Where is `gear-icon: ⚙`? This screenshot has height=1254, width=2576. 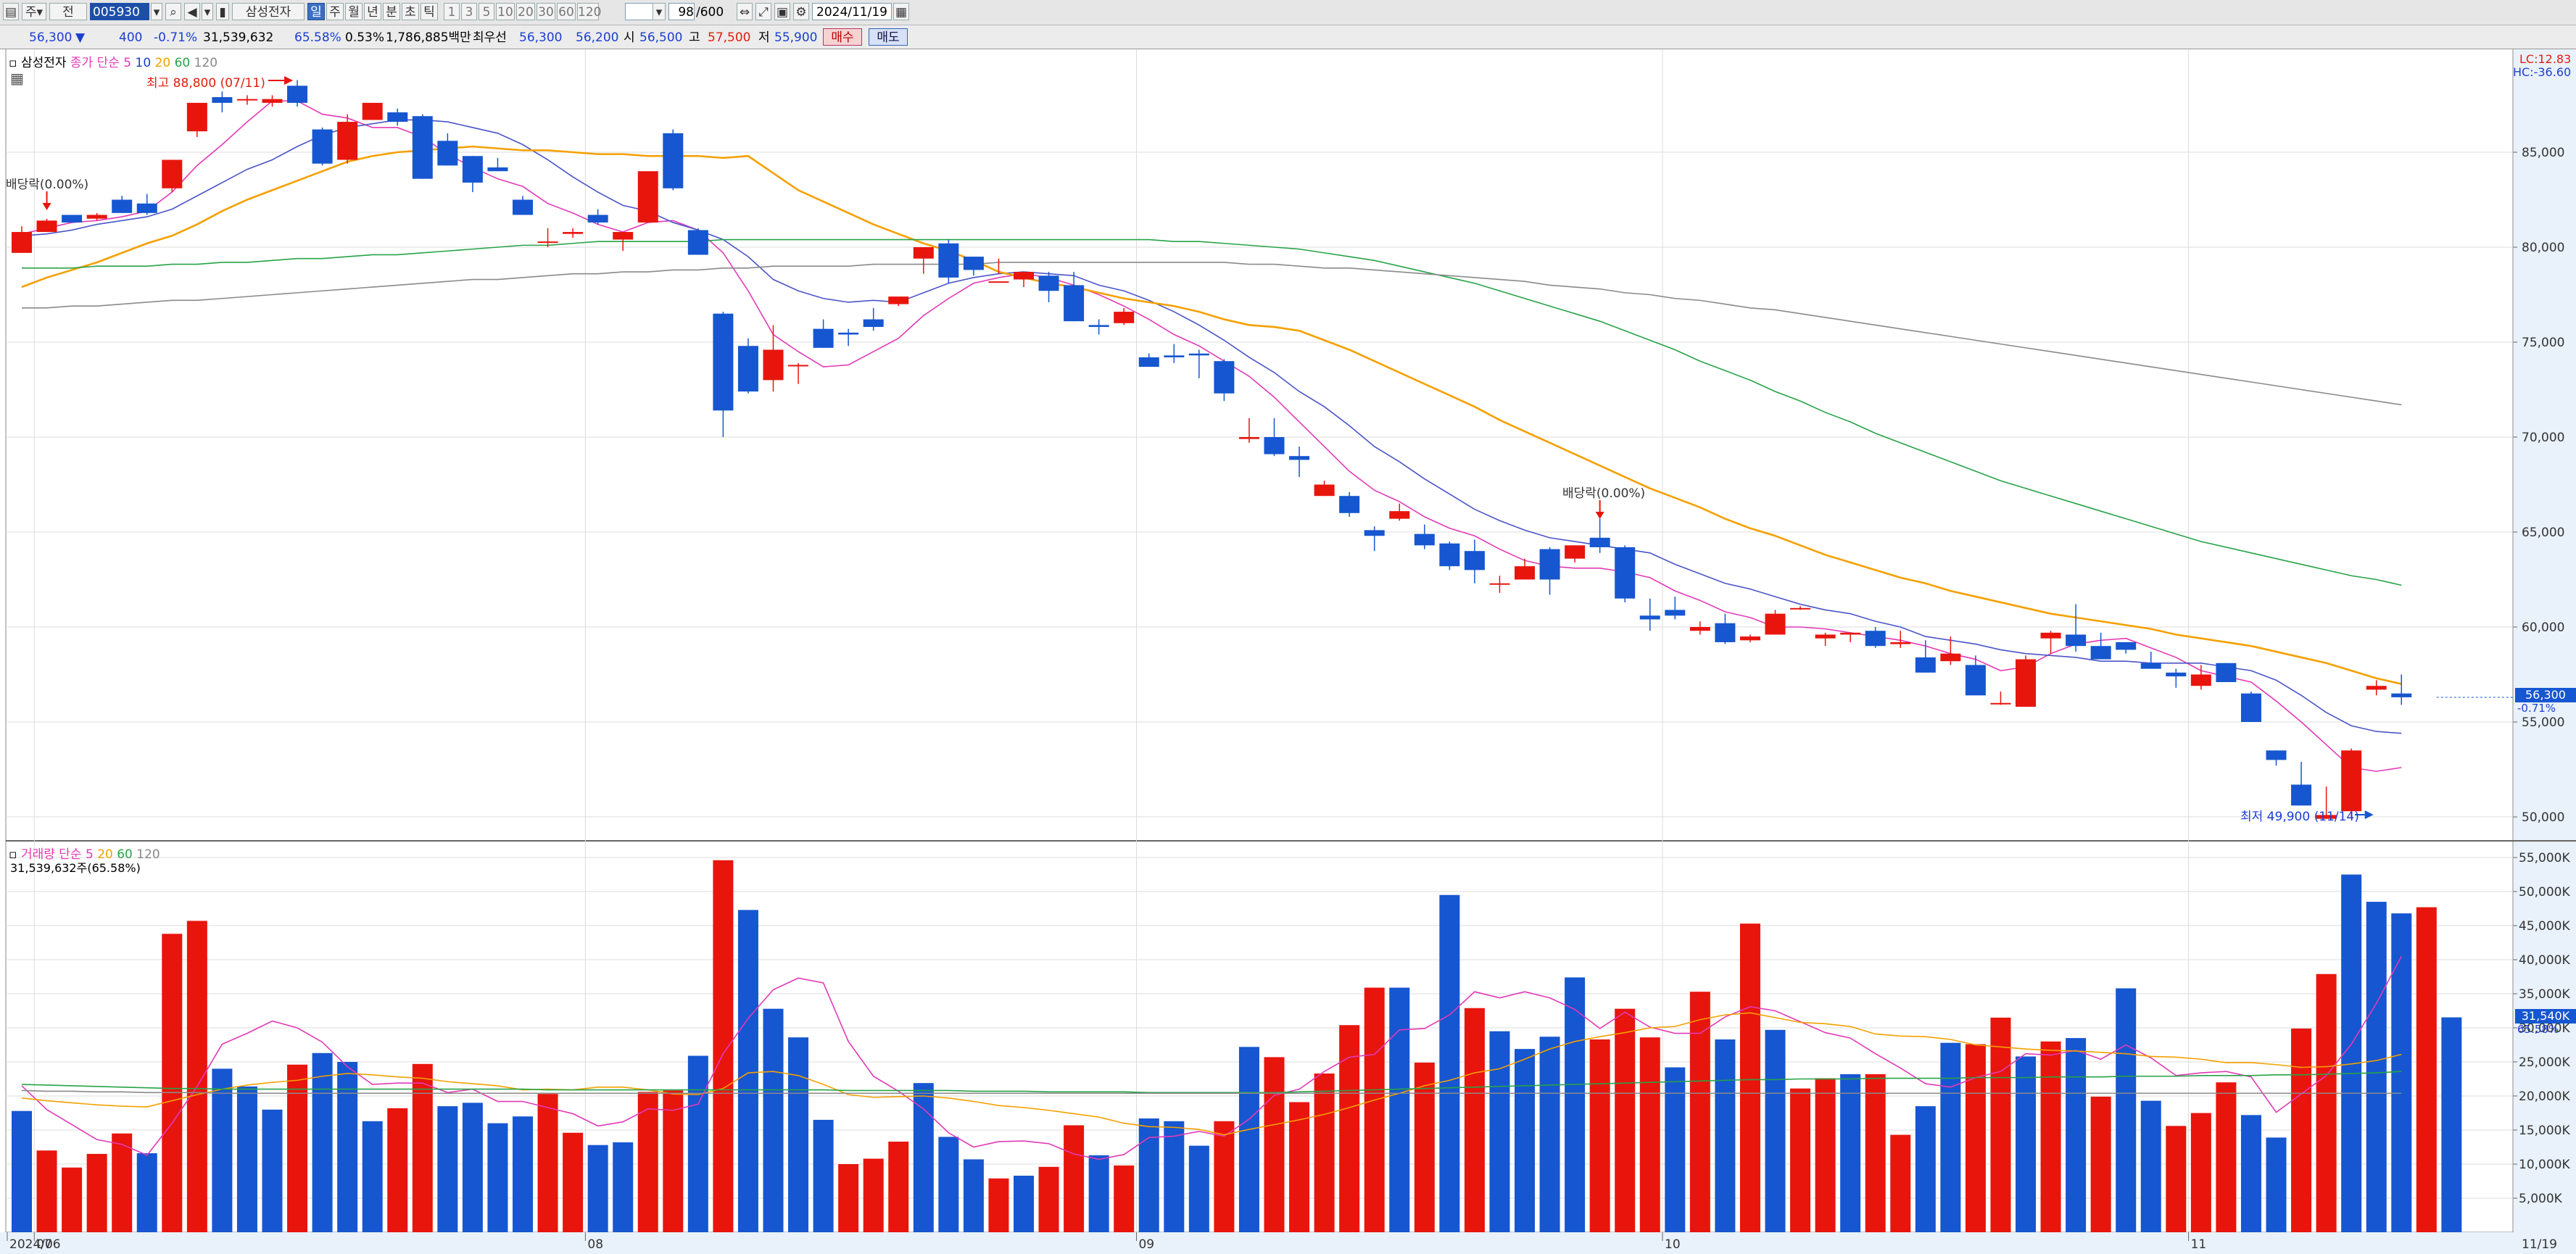 gear-icon: ⚙ is located at coordinates (801, 11).